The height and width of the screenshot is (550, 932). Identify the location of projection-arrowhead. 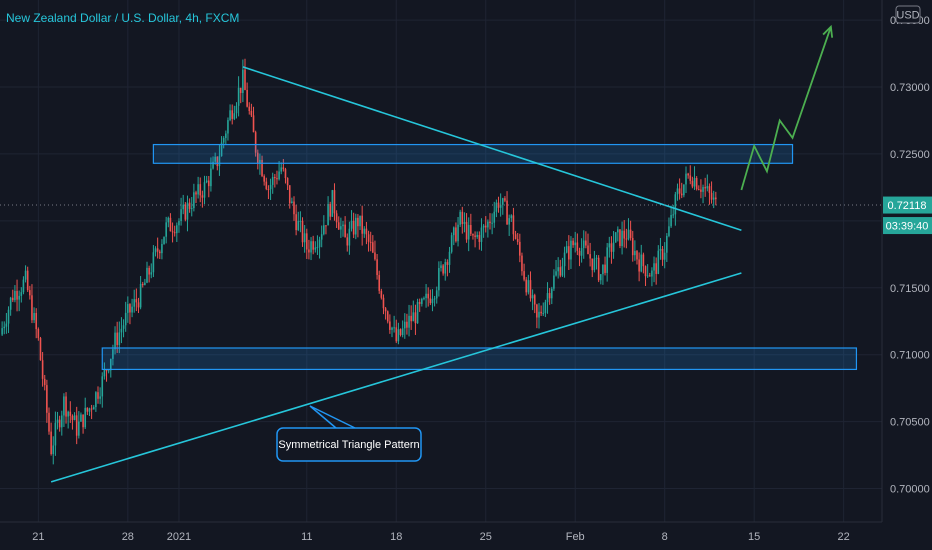
(828, 31).